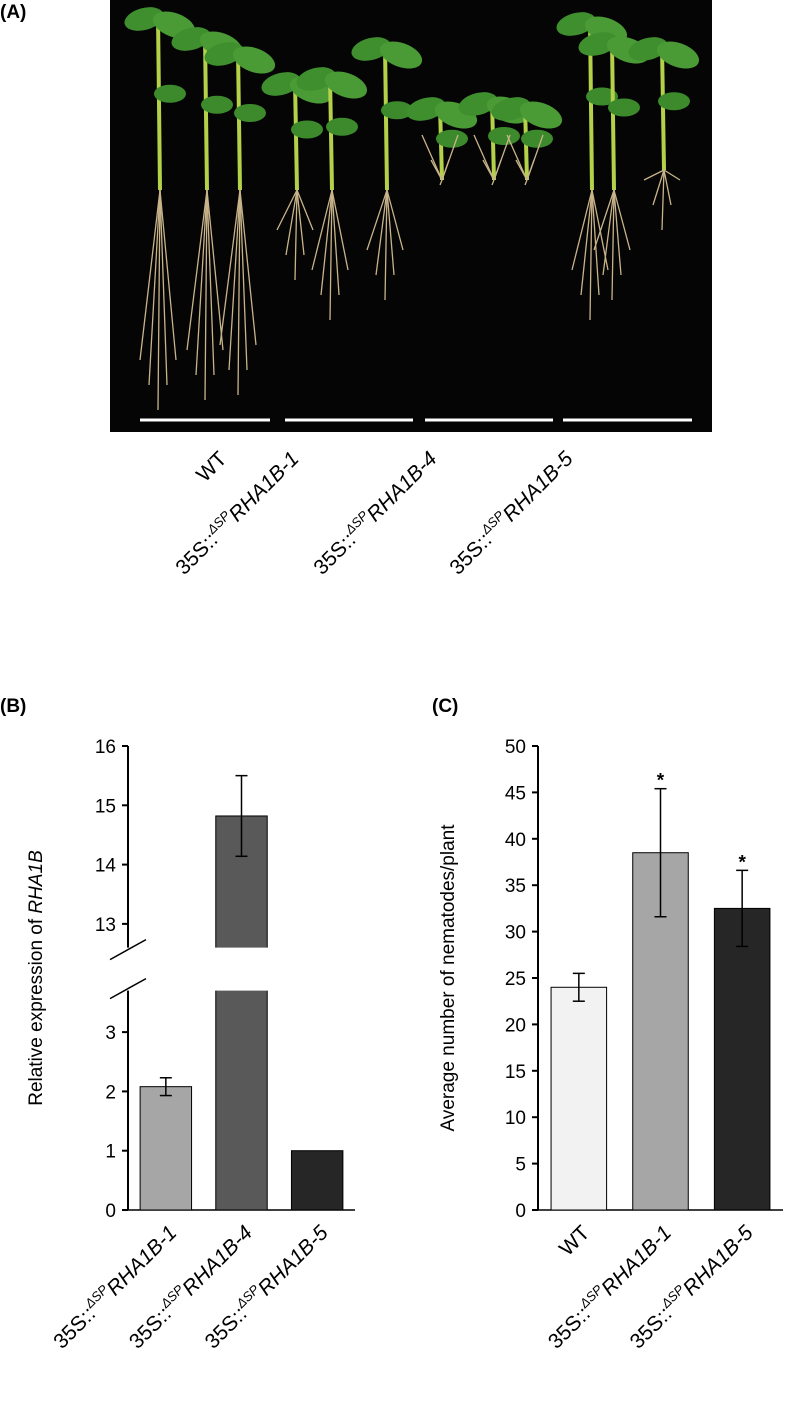 Image resolution: width=800 pixels, height=1420 pixels. I want to click on y-tick-label: 20, so click(515, 1025).